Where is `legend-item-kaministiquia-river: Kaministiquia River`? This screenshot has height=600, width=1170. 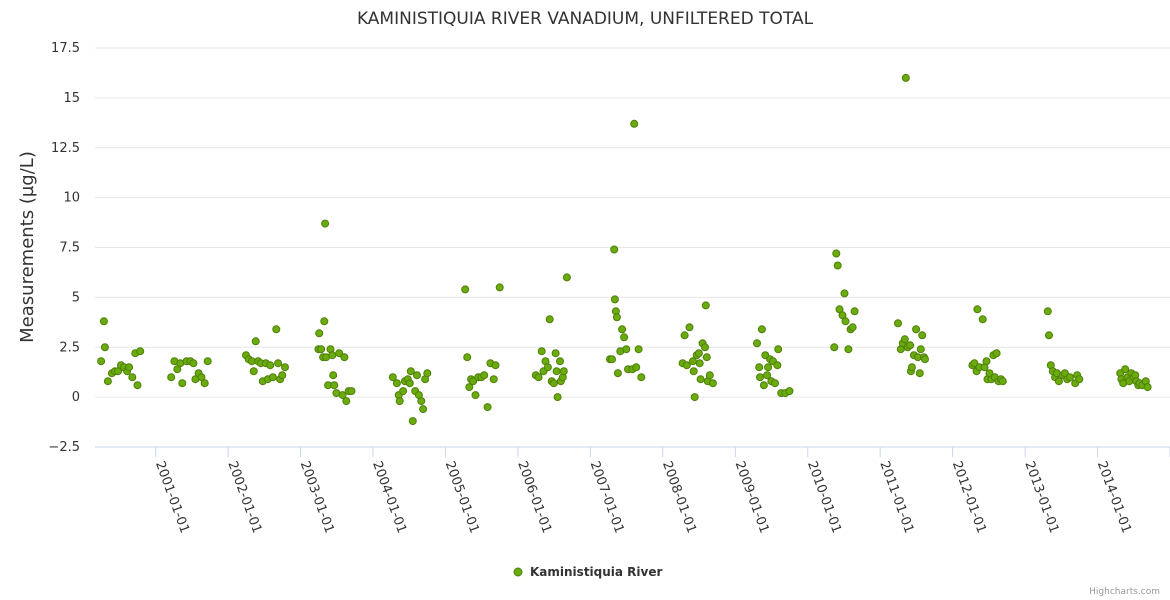
legend-item-kaministiquia-river: Kaministiquia River is located at coordinates (596, 572).